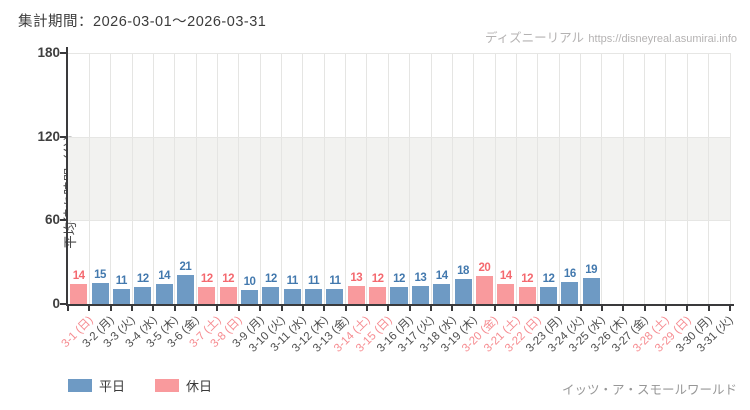  What do you see at coordinates (52, 220) in the screenshot?
I see `y-tick-label: 60` at bounding box center [52, 220].